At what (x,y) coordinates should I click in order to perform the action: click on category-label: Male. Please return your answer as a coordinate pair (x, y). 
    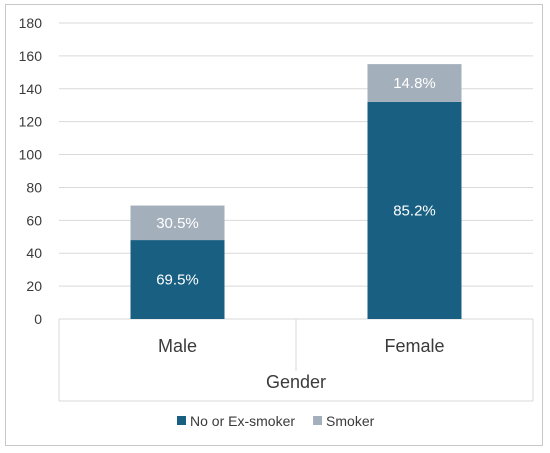
    Looking at the image, I should click on (177, 346).